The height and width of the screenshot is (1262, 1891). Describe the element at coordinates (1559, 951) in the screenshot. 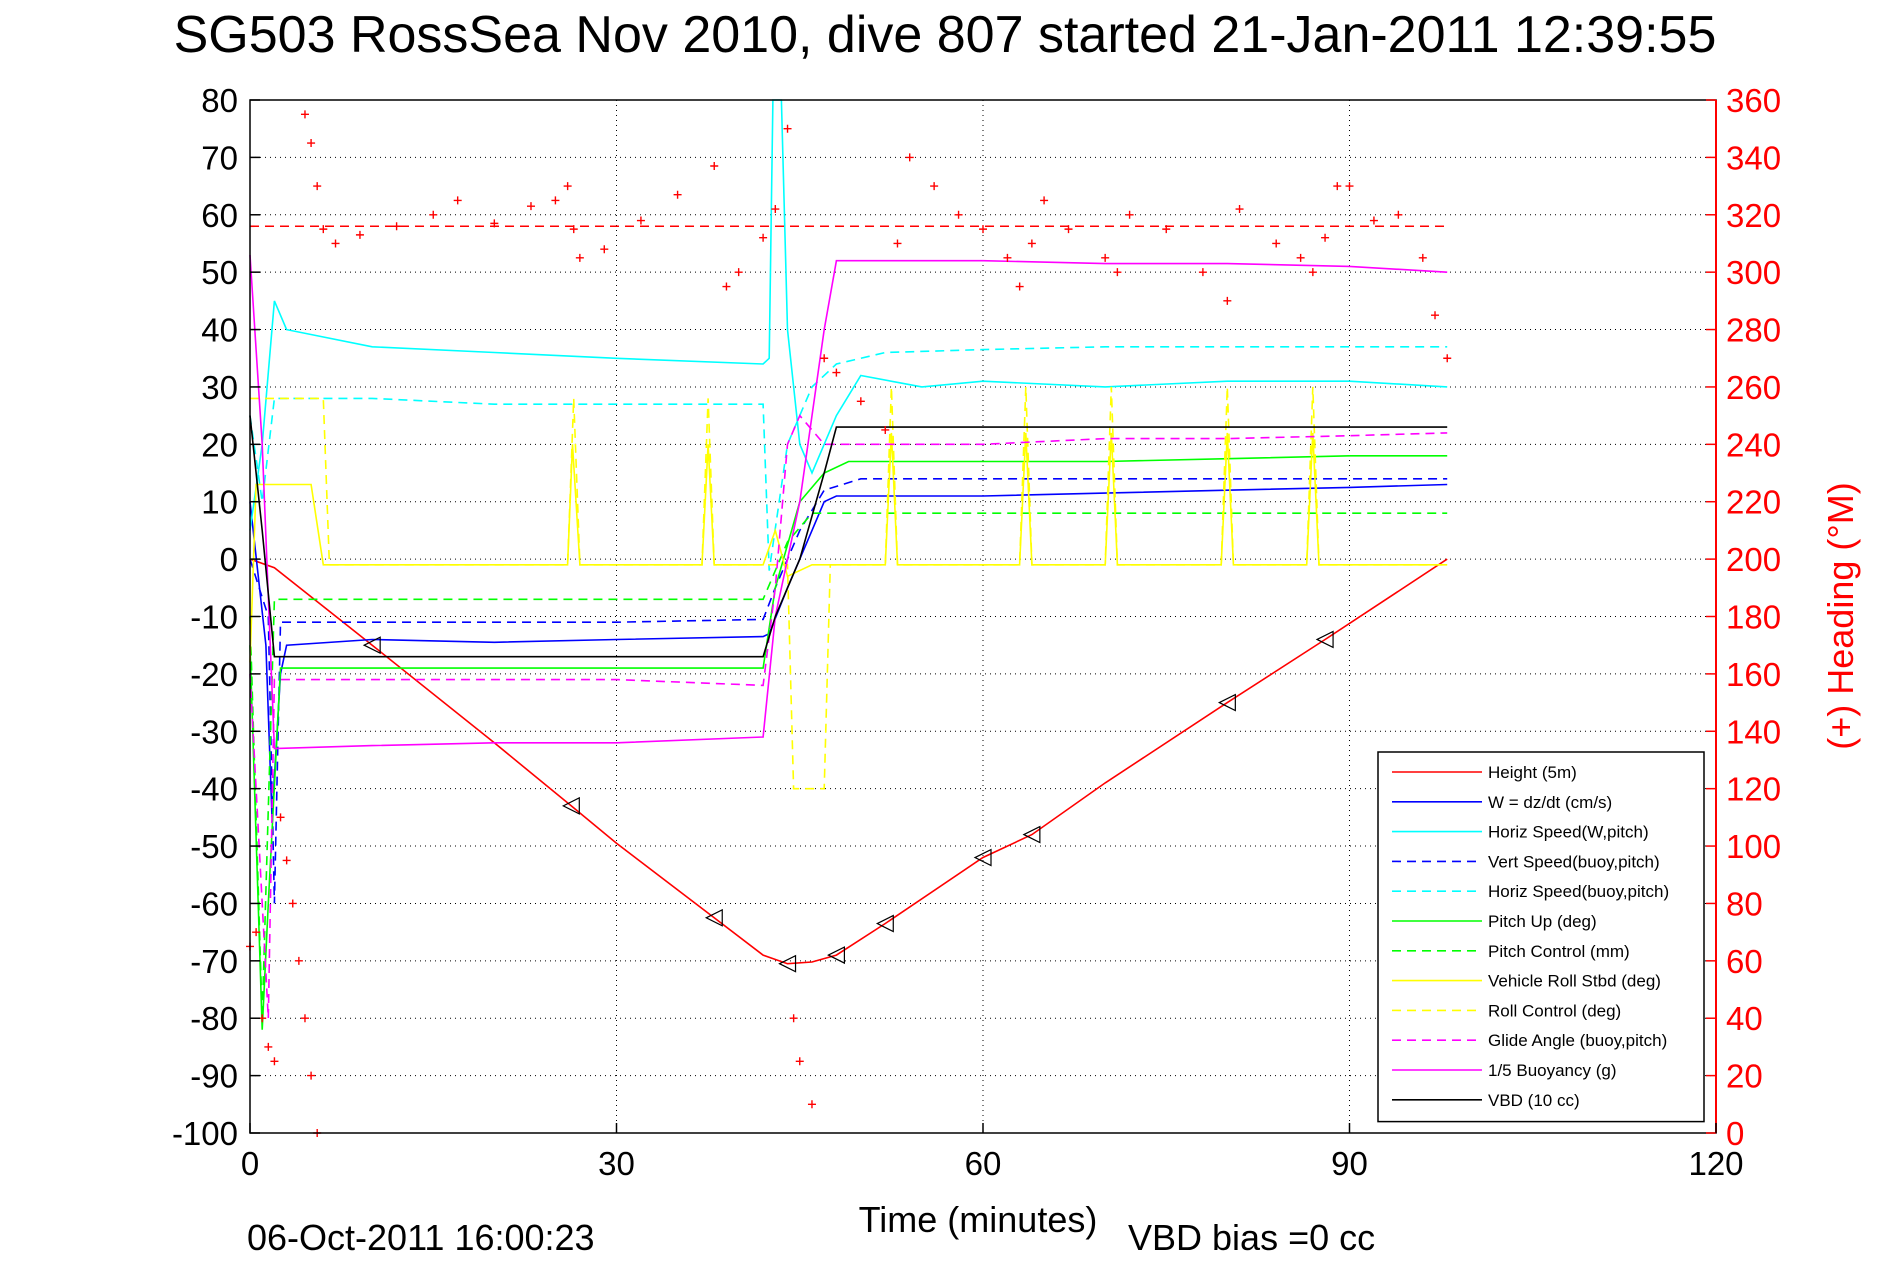

I see `legend-label-6: Pitch Control (mm)` at that location.